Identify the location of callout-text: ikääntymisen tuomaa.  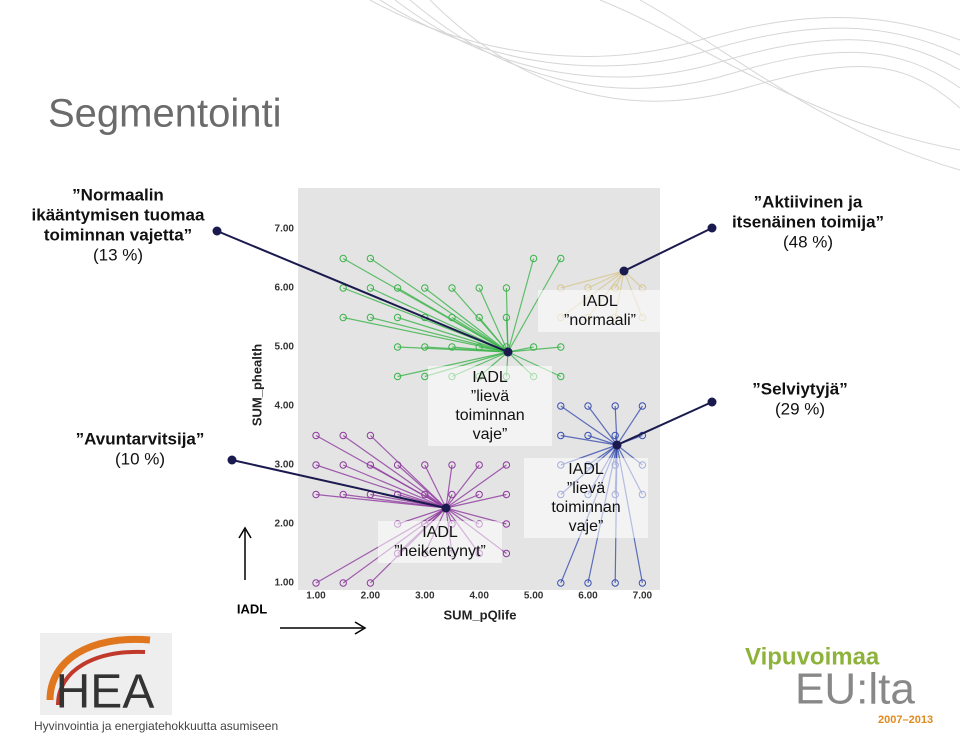
(118, 214).